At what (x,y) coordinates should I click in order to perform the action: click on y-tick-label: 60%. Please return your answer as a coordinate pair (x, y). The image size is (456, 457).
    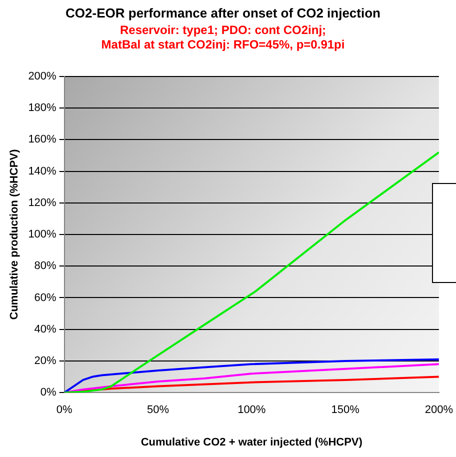
    Looking at the image, I should click on (45, 298).